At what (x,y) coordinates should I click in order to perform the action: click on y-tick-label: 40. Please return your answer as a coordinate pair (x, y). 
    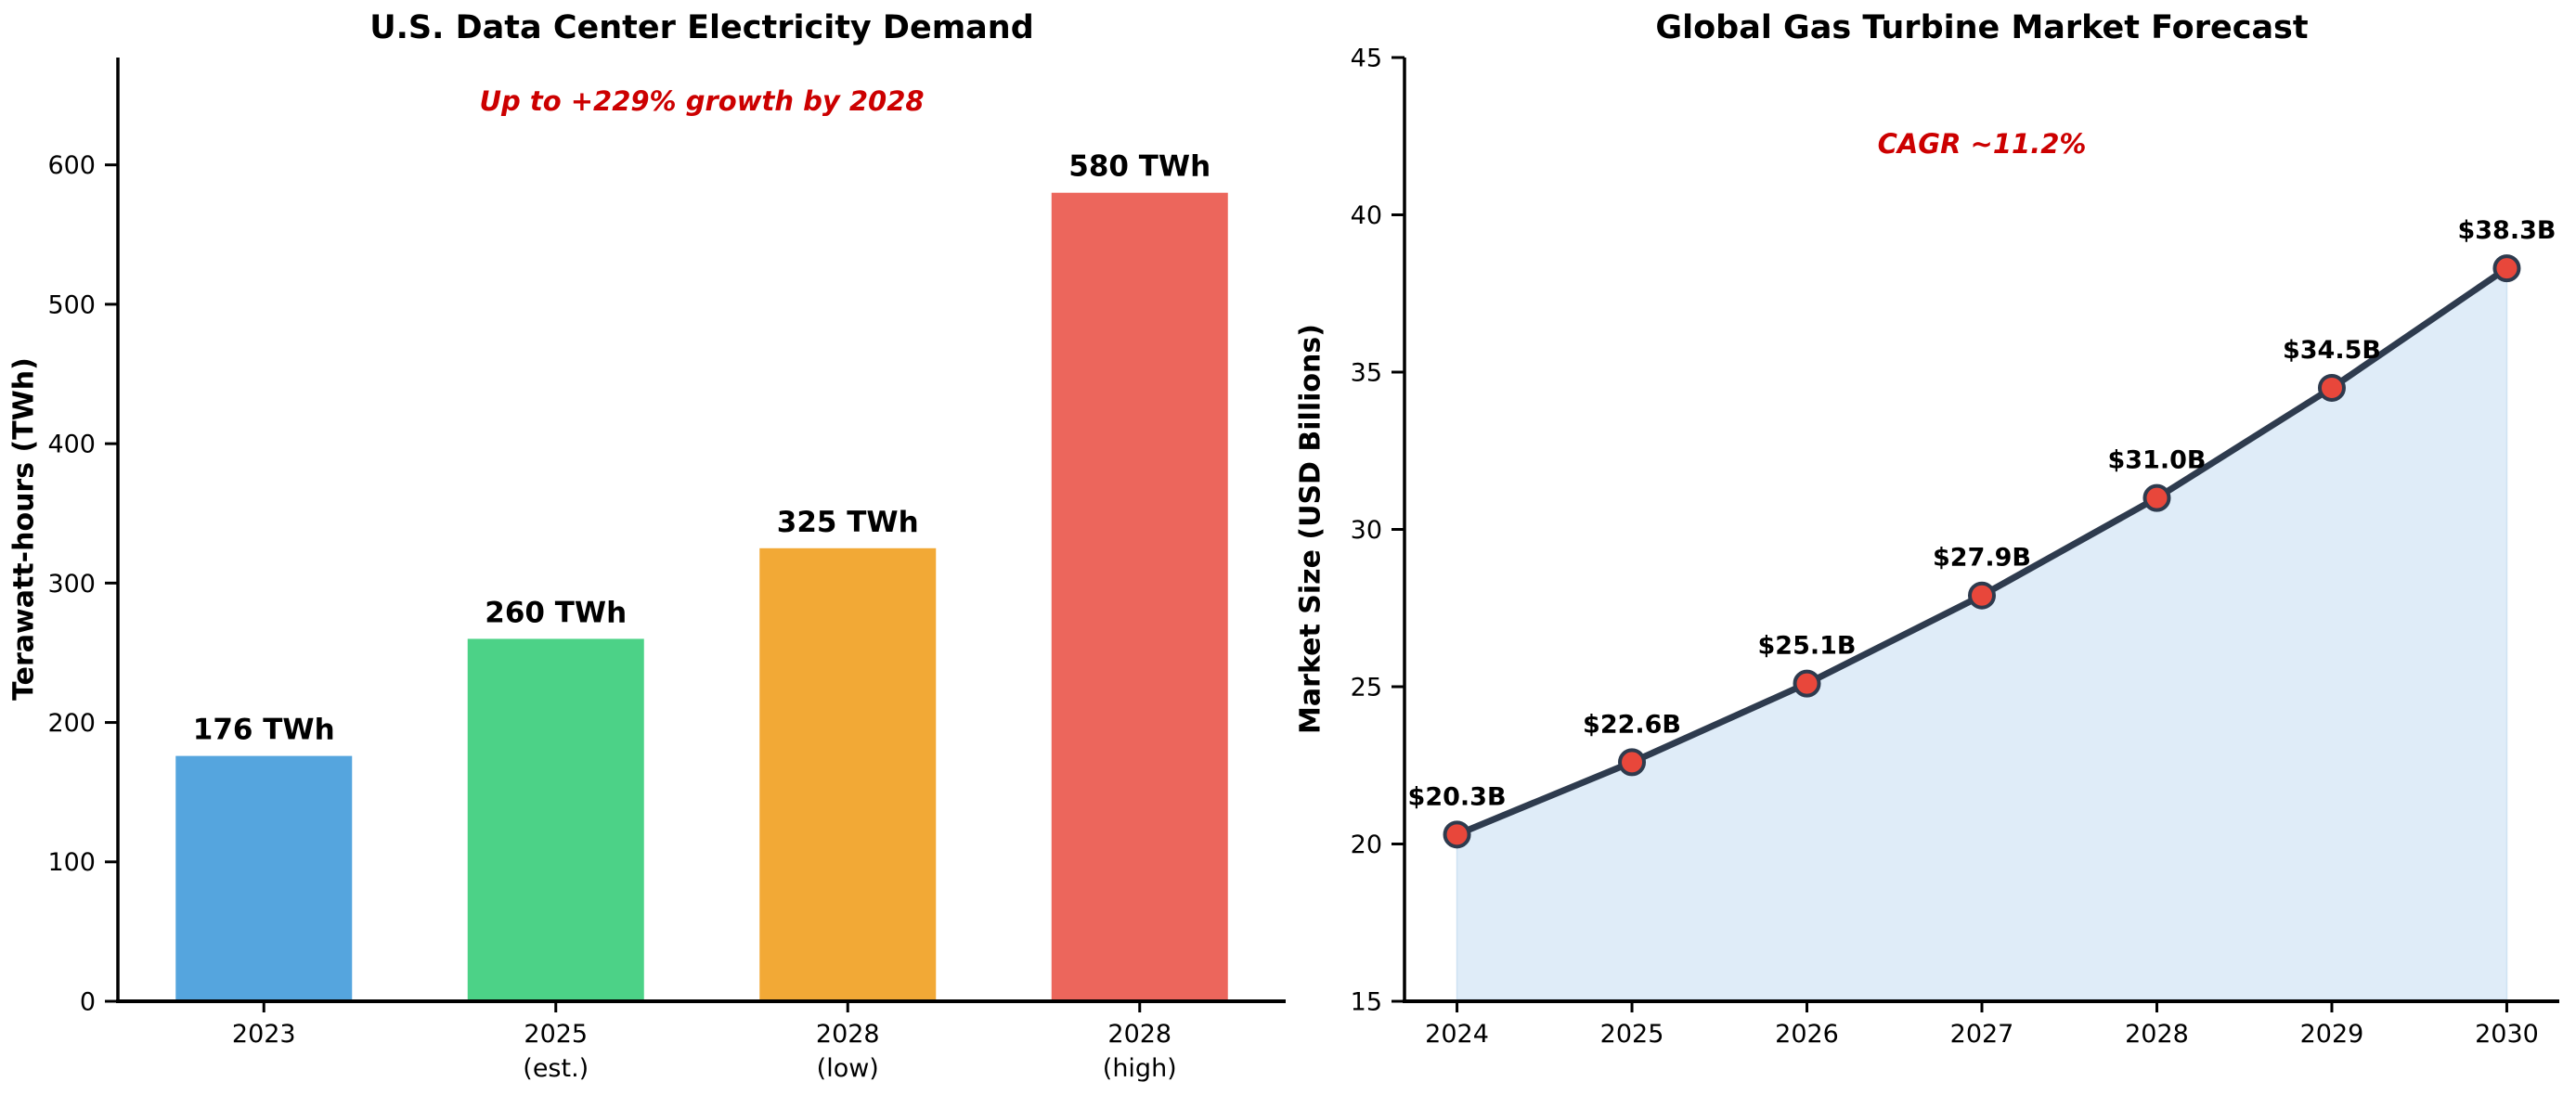
    Looking at the image, I should click on (1366, 215).